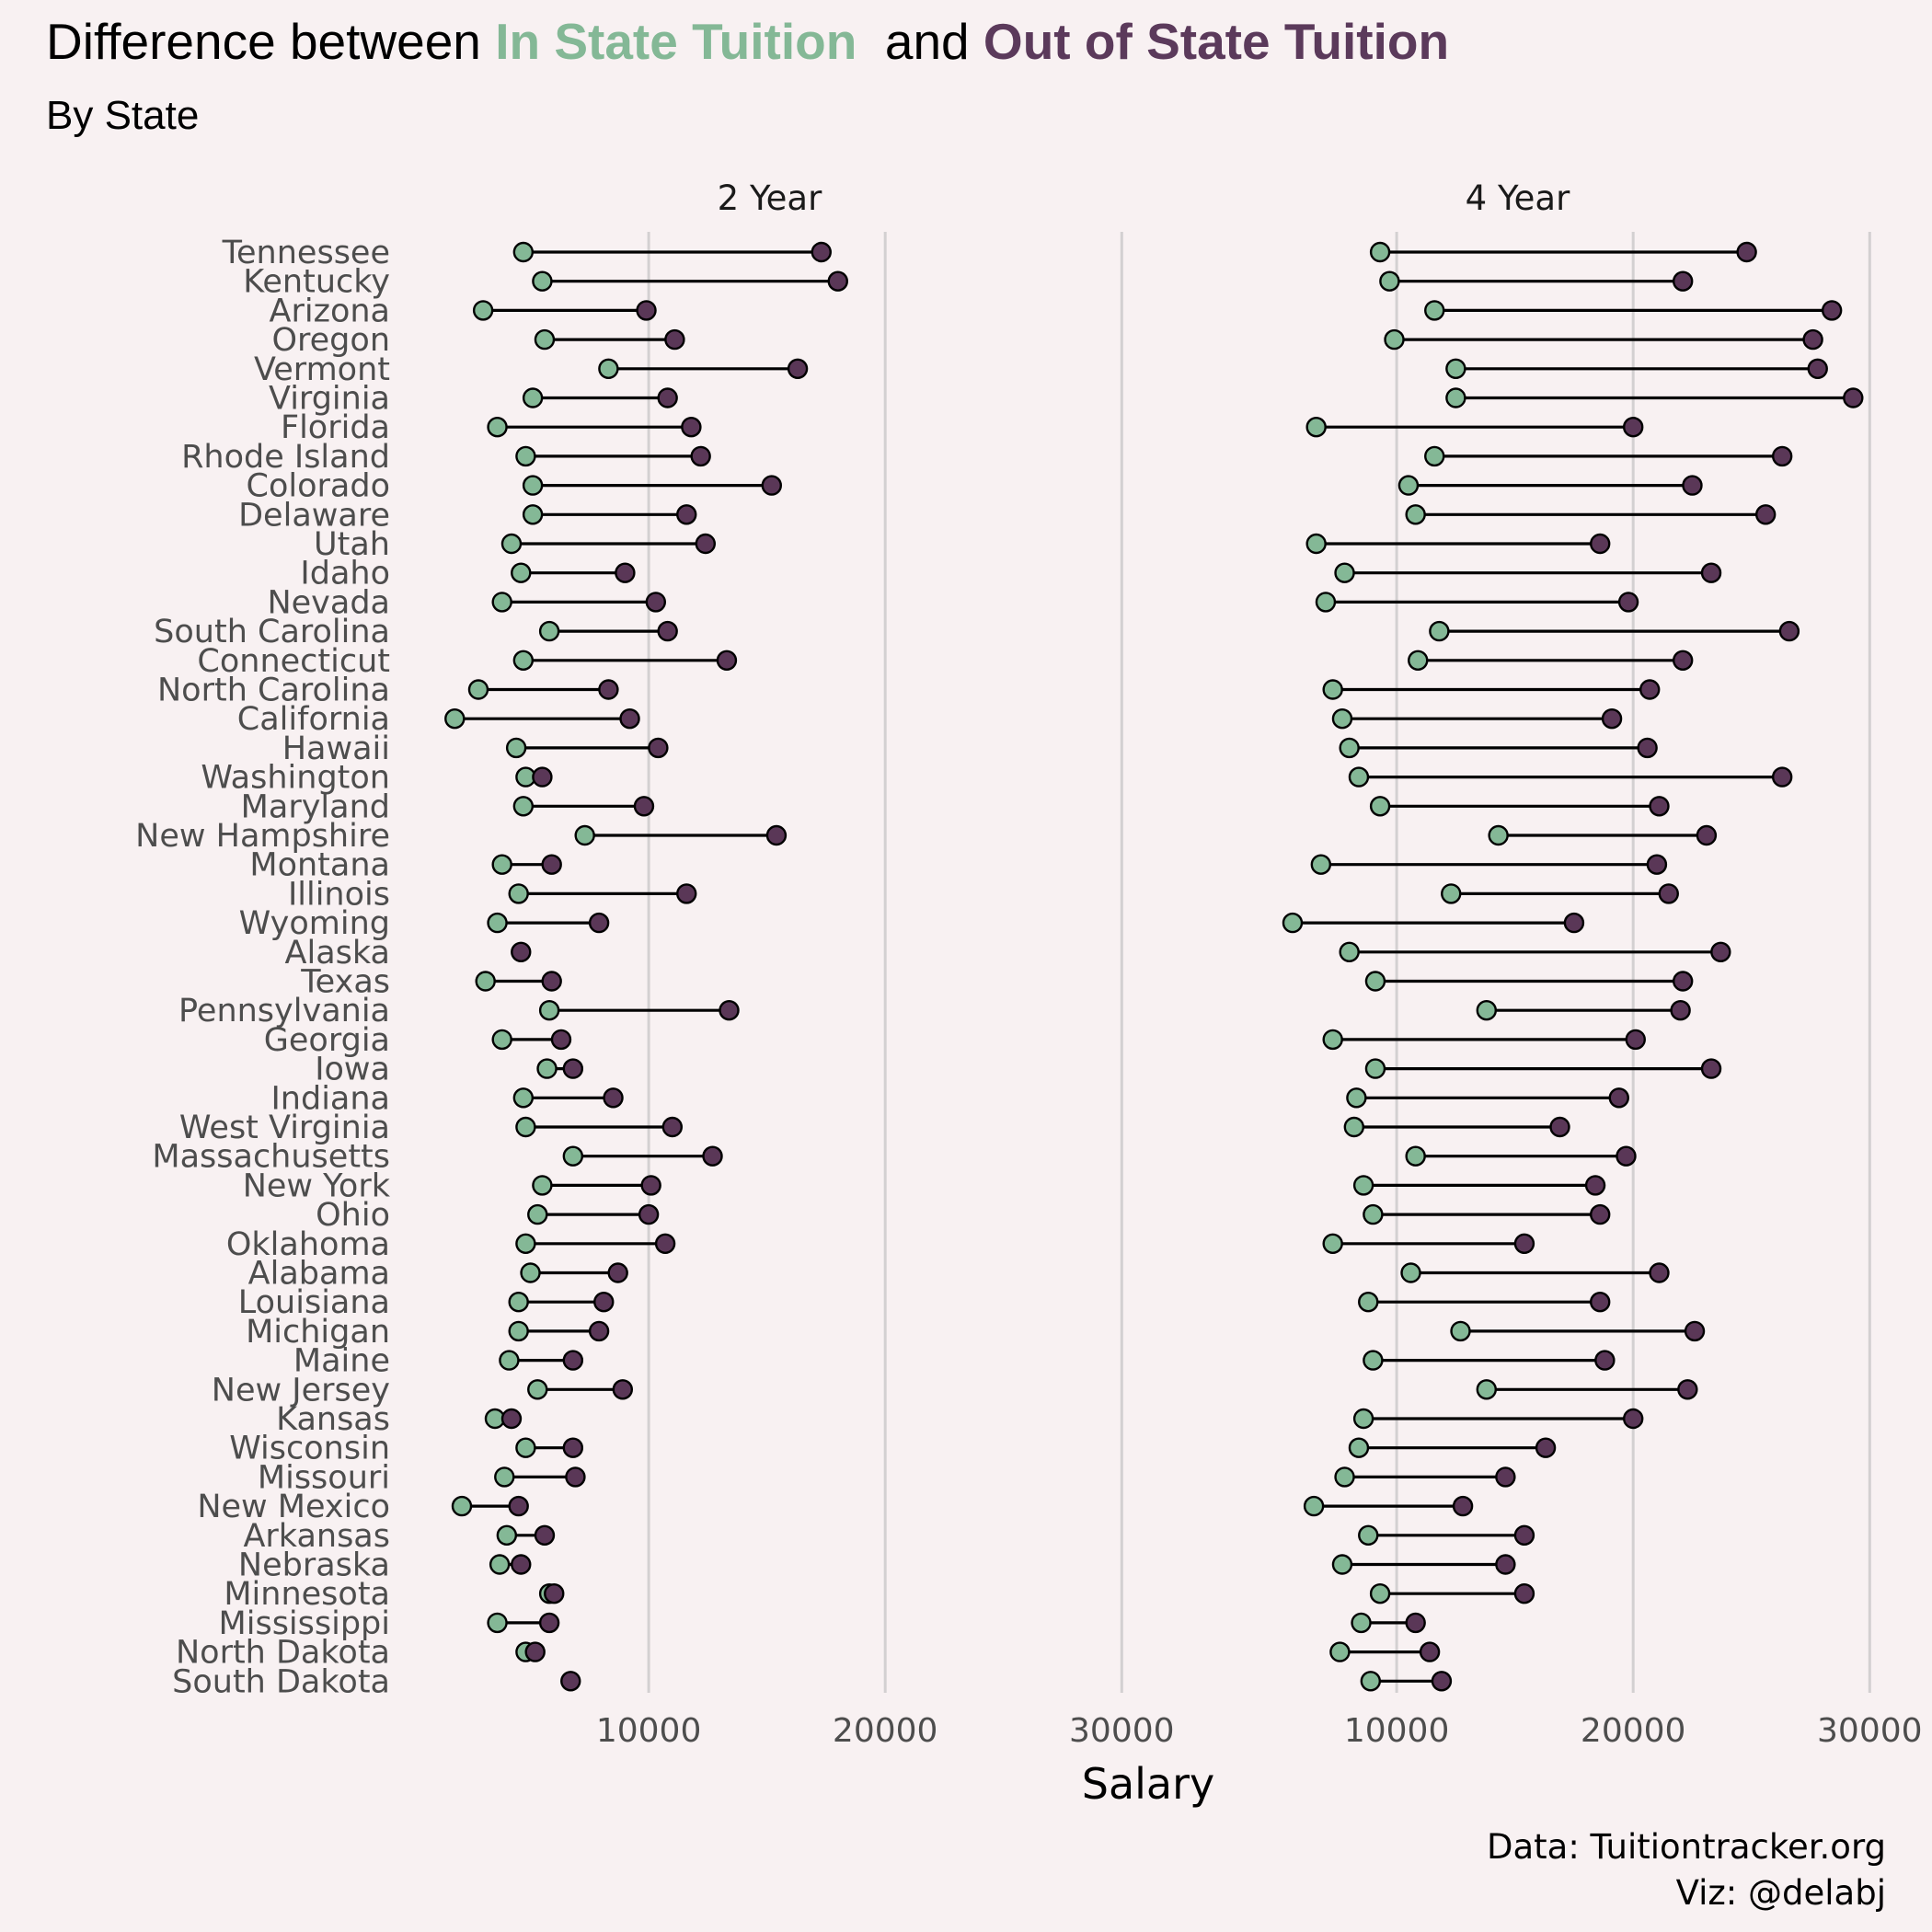  What do you see at coordinates (1524, 1244) in the screenshot?
I see `out-state-point-4-year-oklahoma` at bounding box center [1524, 1244].